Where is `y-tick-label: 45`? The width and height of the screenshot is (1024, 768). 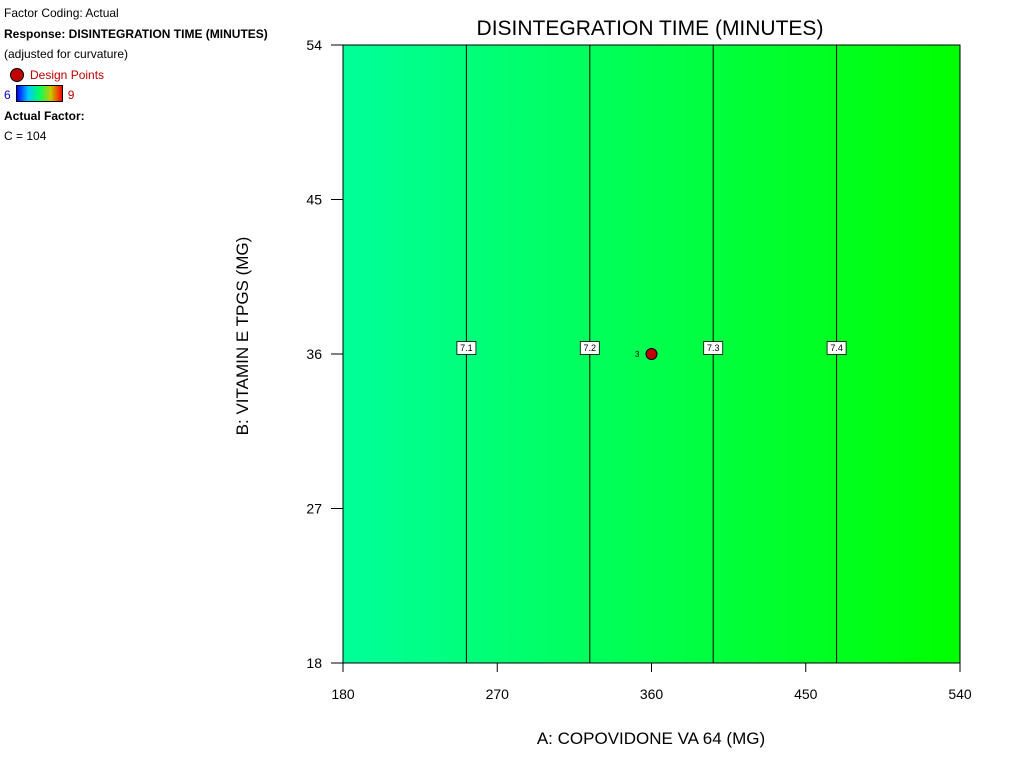
y-tick-label: 45 is located at coordinates (314, 200).